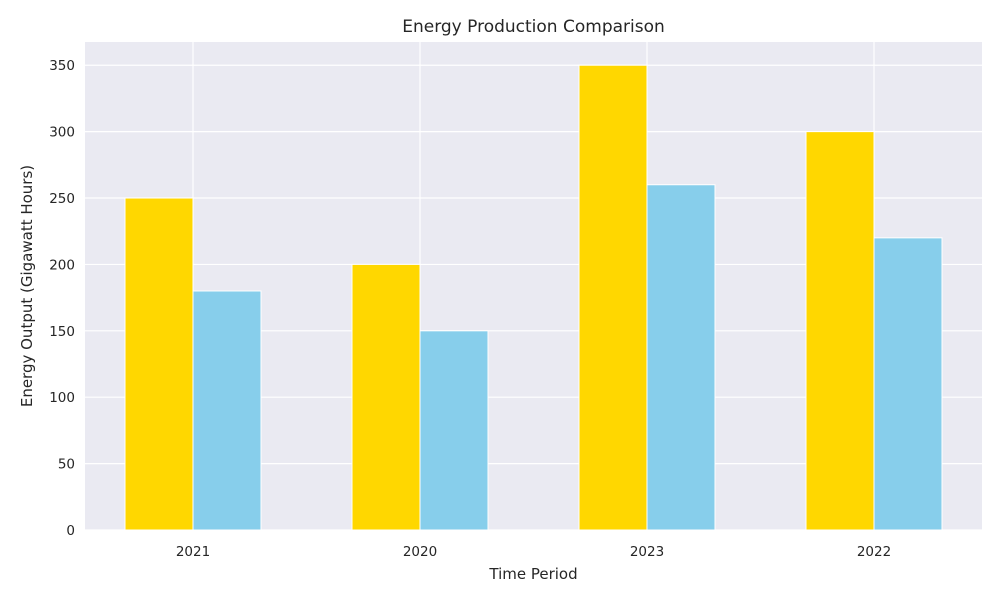  What do you see at coordinates (62, 298) in the screenshot?
I see `y-tick-labels: 0 50 100 150 200 250 300 350` at bounding box center [62, 298].